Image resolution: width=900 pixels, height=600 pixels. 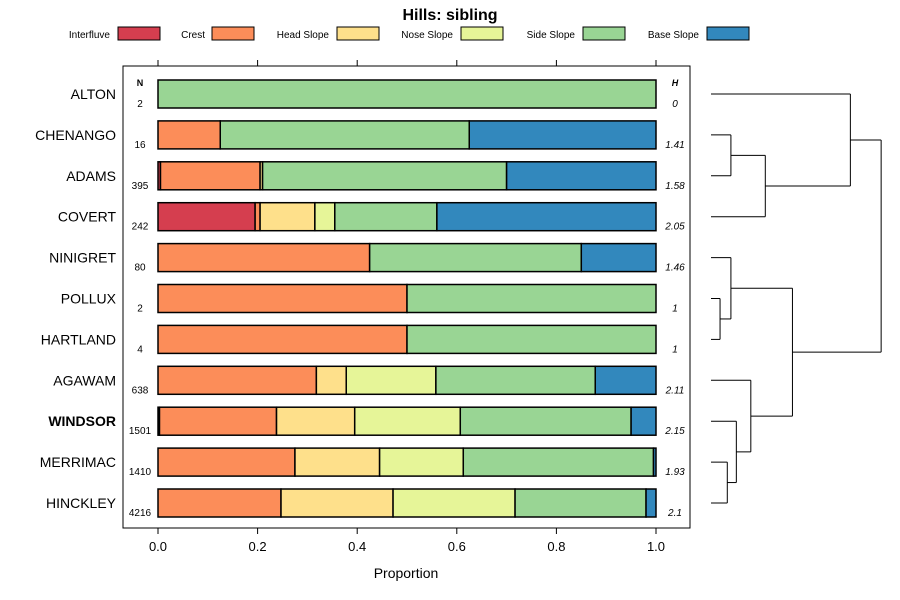 What do you see at coordinates (140, 431) in the screenshot?
I see `n-value: 1501` at bounding box center [140, 431].